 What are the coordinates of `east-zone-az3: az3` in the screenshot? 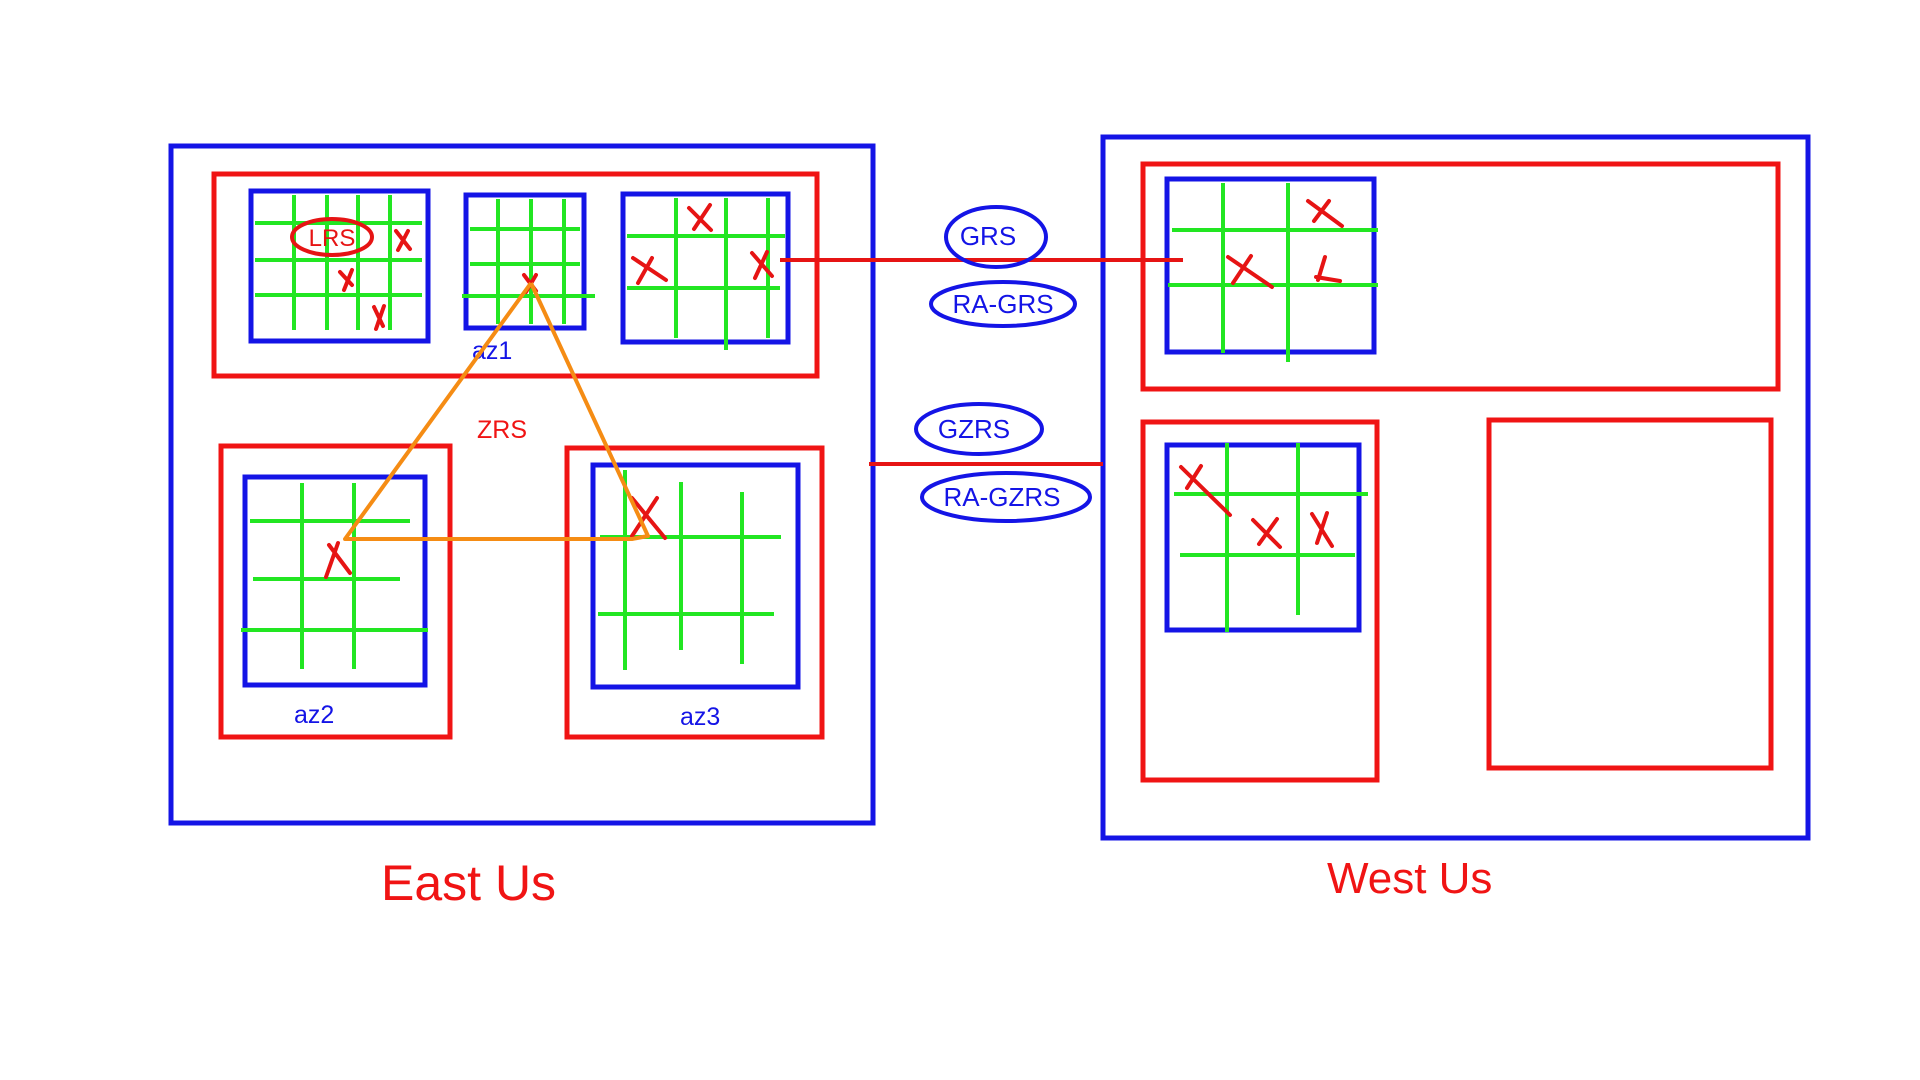 It's located at (694, 592).